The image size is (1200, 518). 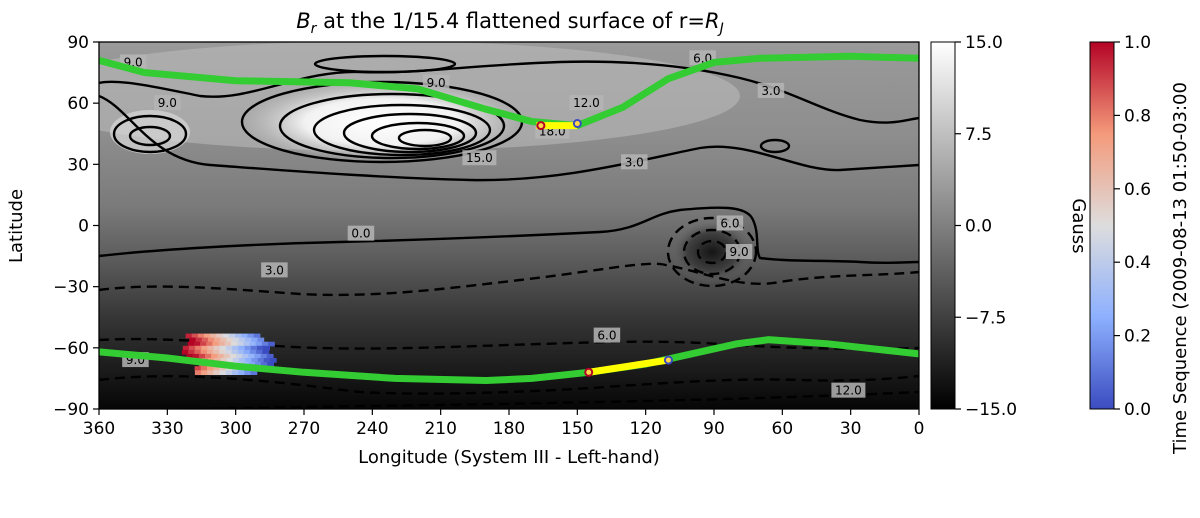 What do you see at coordinates (510, 21) in the screenshot?
I see `title-main: at the 1/15.4 flattened surface of r=` at bounding box center [510, 21].